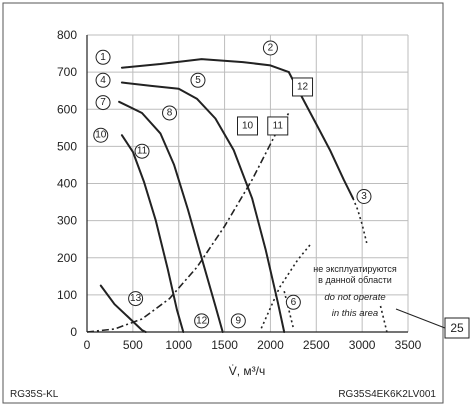  I want to click on curve-marker-circle-3-8: 3, so click(364, 196).